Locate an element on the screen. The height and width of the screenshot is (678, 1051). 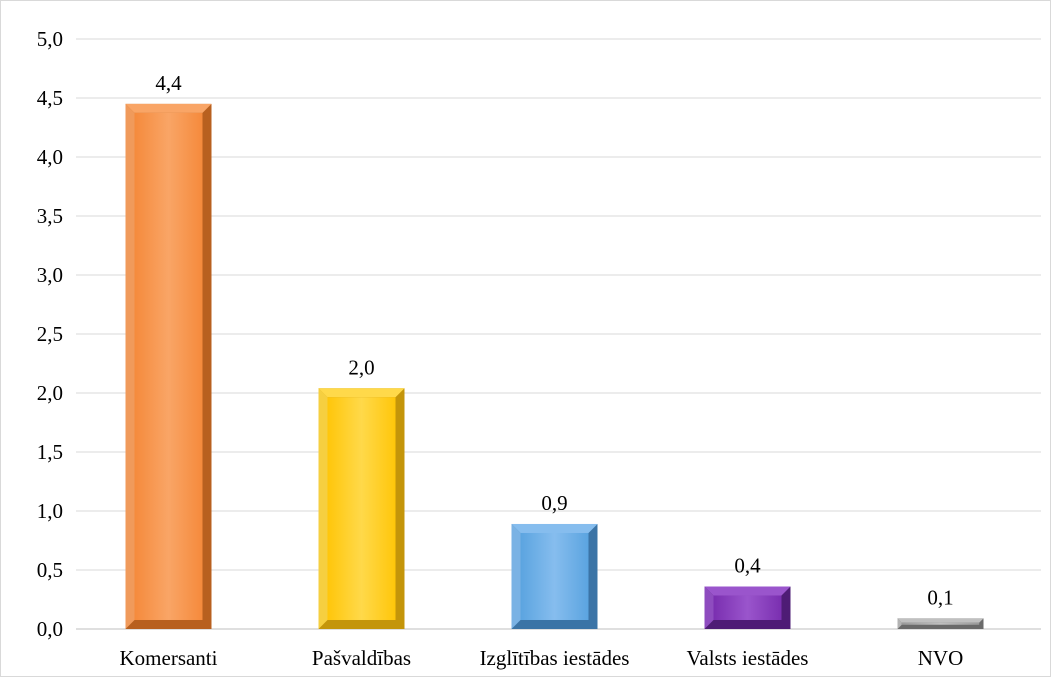
x-category-label: Valsts iestādes is located at coordinates (748, 658).